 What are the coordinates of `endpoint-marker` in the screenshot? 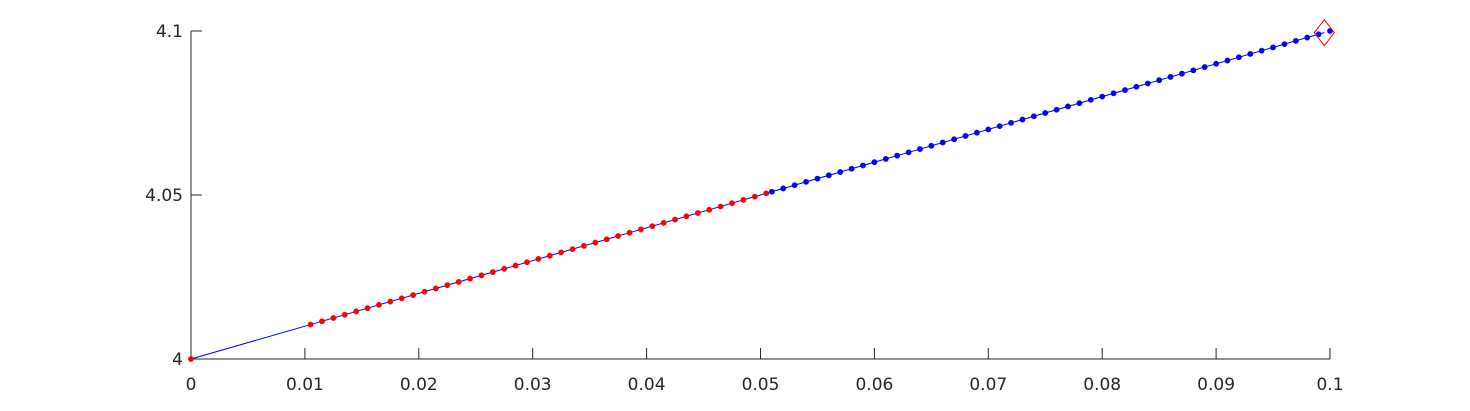 It's located at (1324, 32).